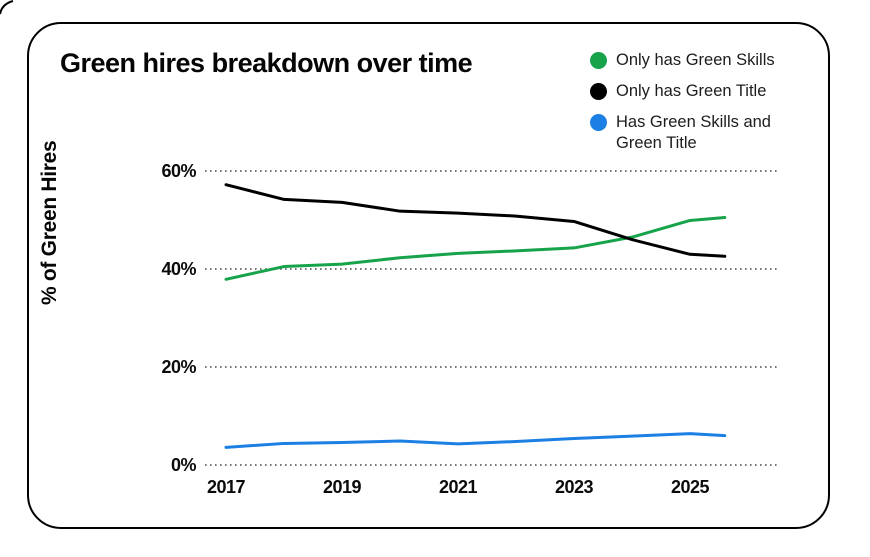  I want to click on legend-label: Has Green Skills and Green Title, so click(693, 132).